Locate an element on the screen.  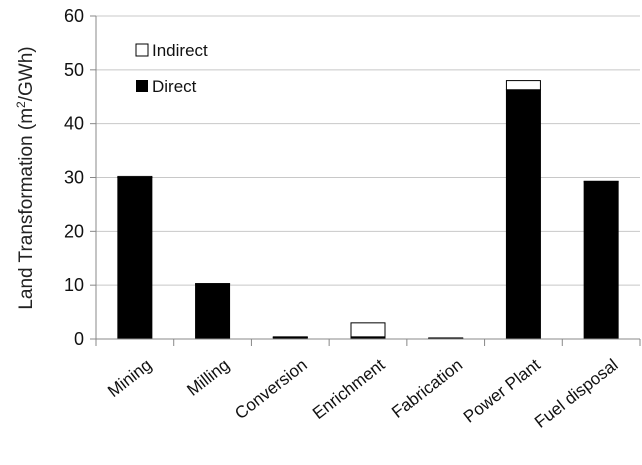
bar-direct-fuel-disposal is located at coordinates (601, 260).